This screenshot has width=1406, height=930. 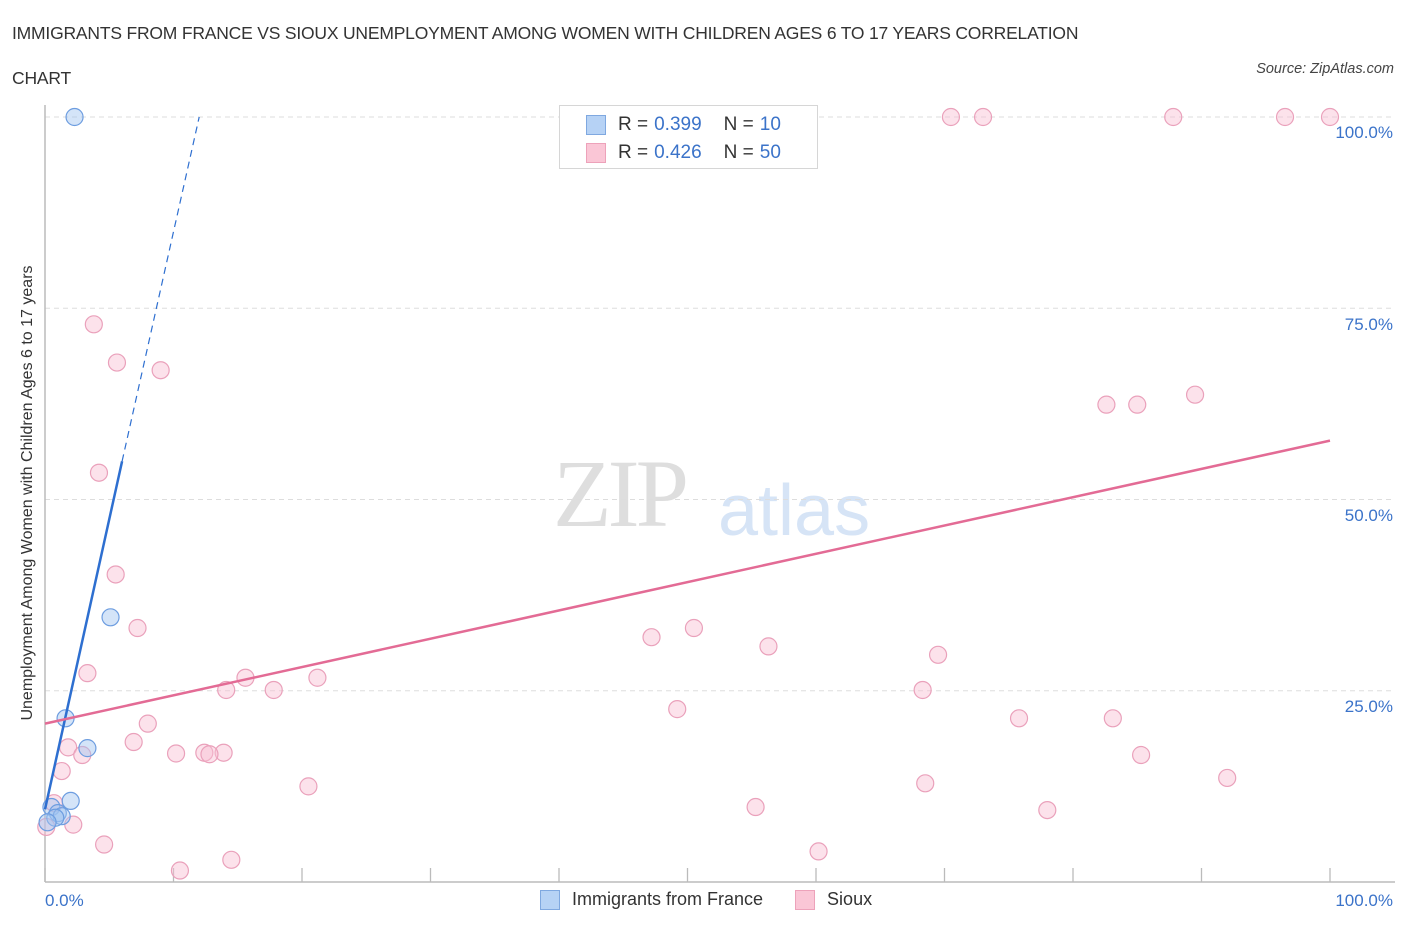 I want to click on legend-item-sioux: Sioux, so click(x=833, y=899).